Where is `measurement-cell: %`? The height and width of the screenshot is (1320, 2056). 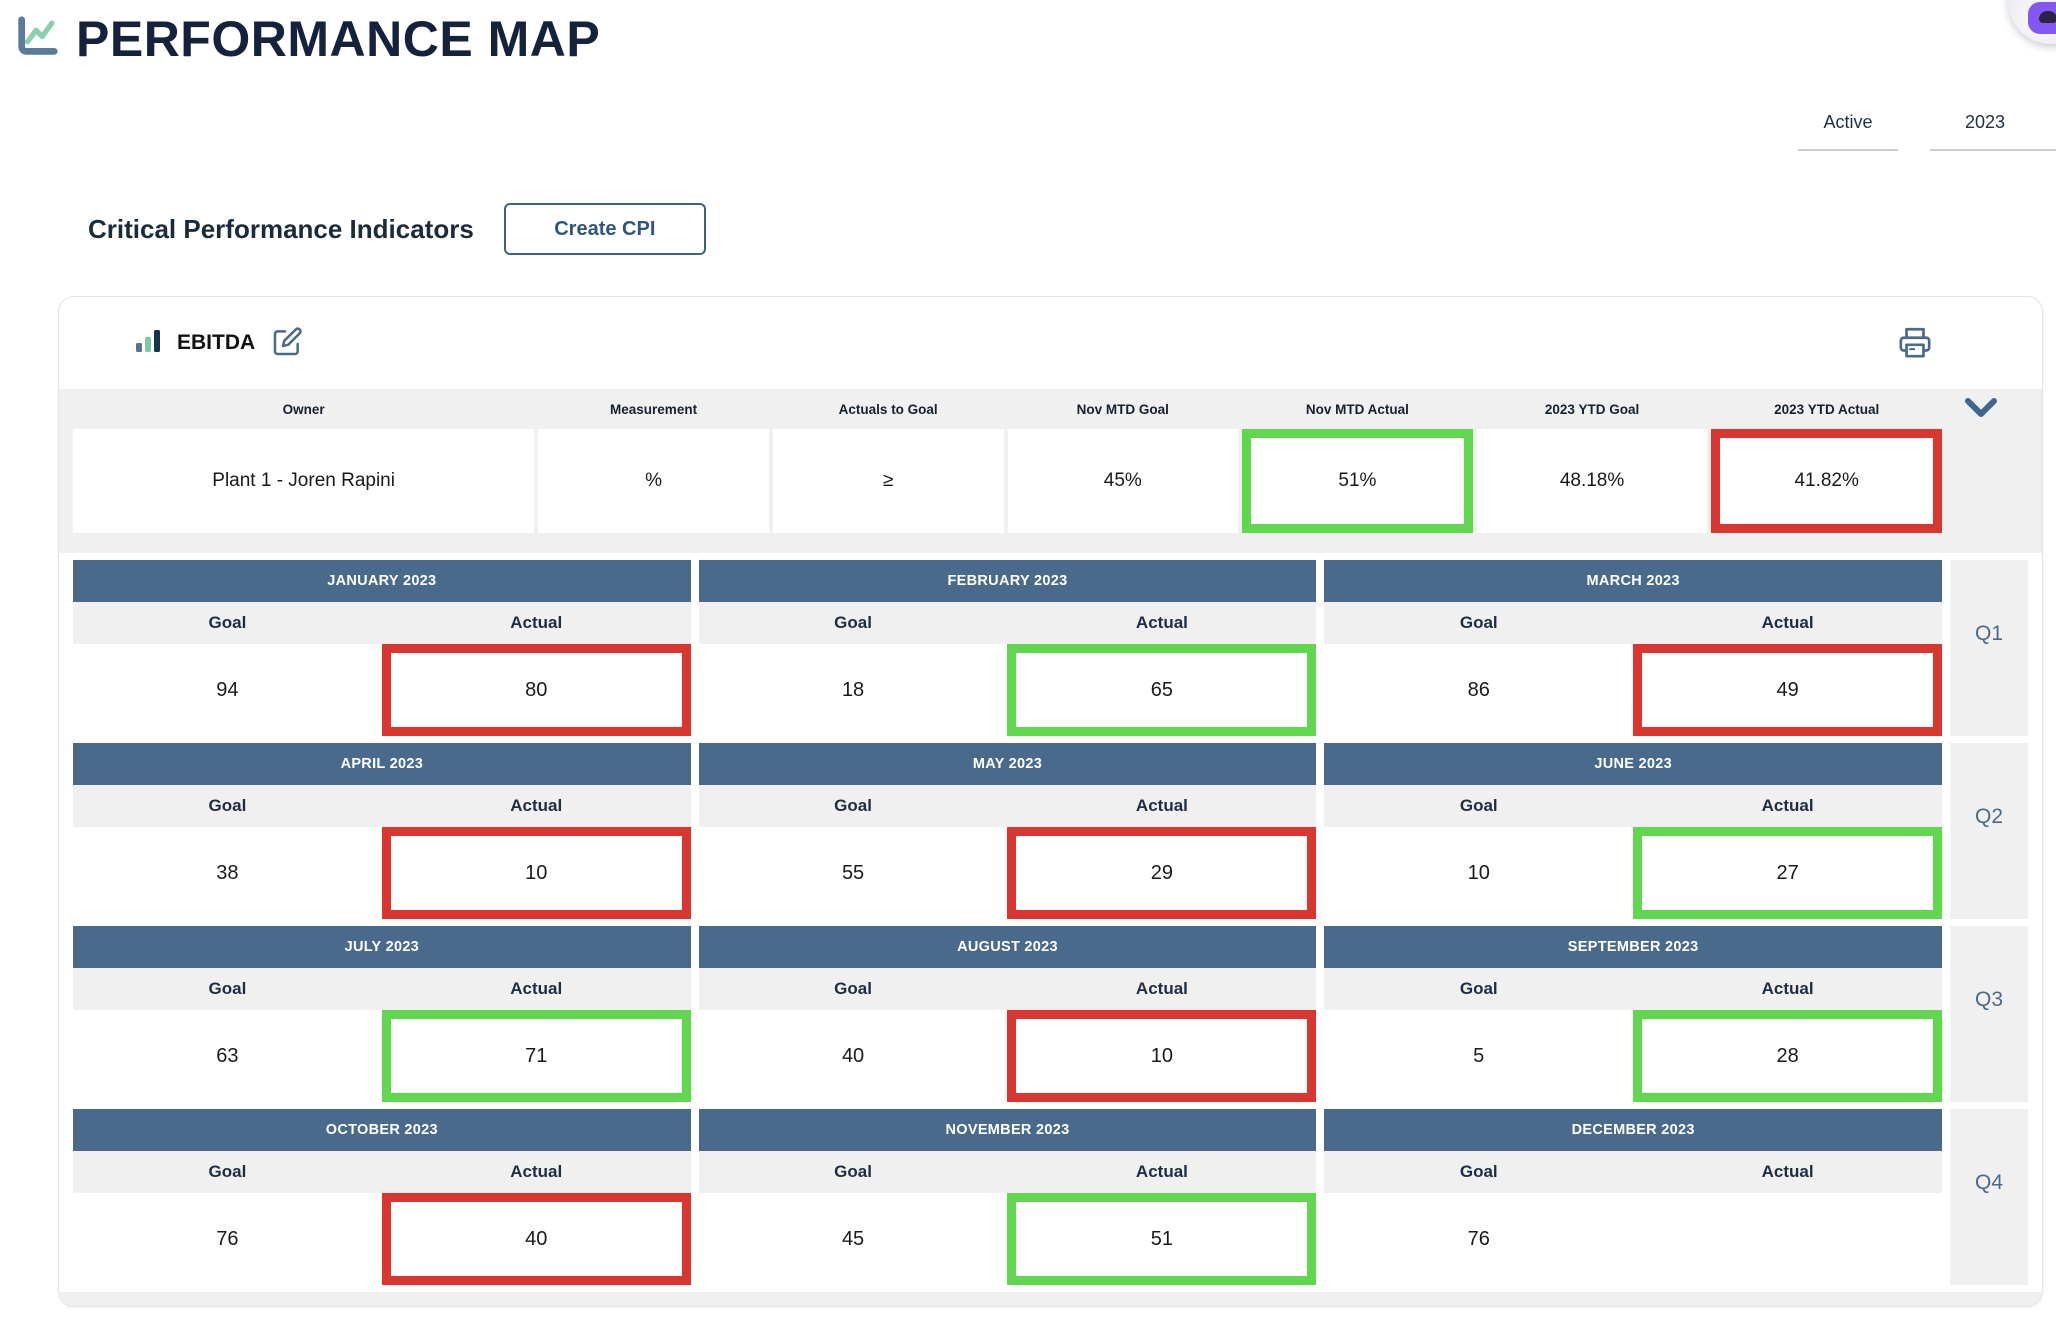
measurement-cell: % is located at coordinates (653, 481).